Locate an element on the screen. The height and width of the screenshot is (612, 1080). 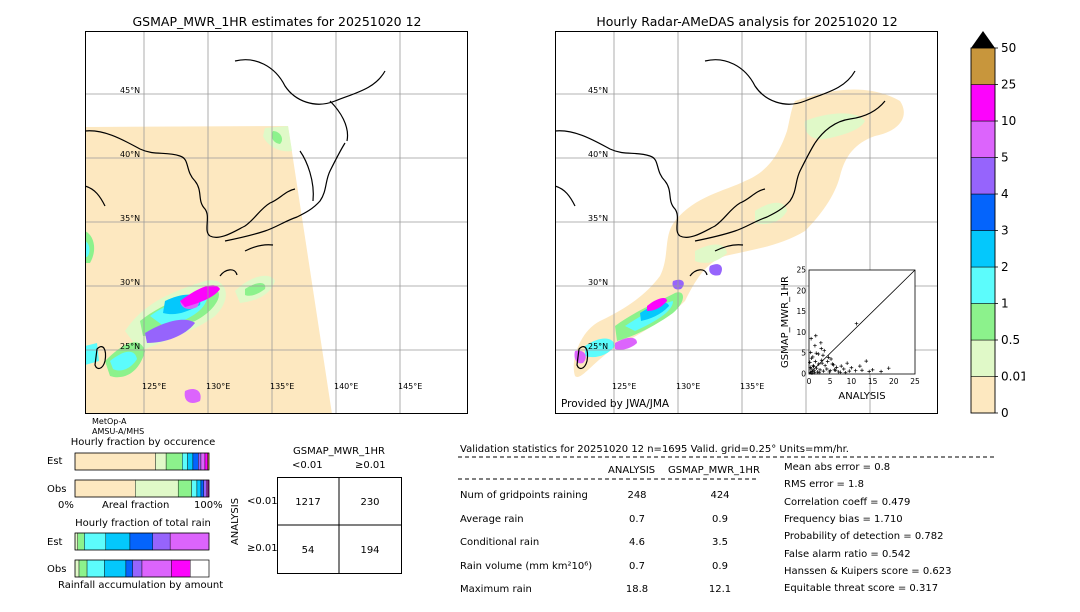
validation-score: Equitable threat score = 0.317 is located at coordinates (861, 589).